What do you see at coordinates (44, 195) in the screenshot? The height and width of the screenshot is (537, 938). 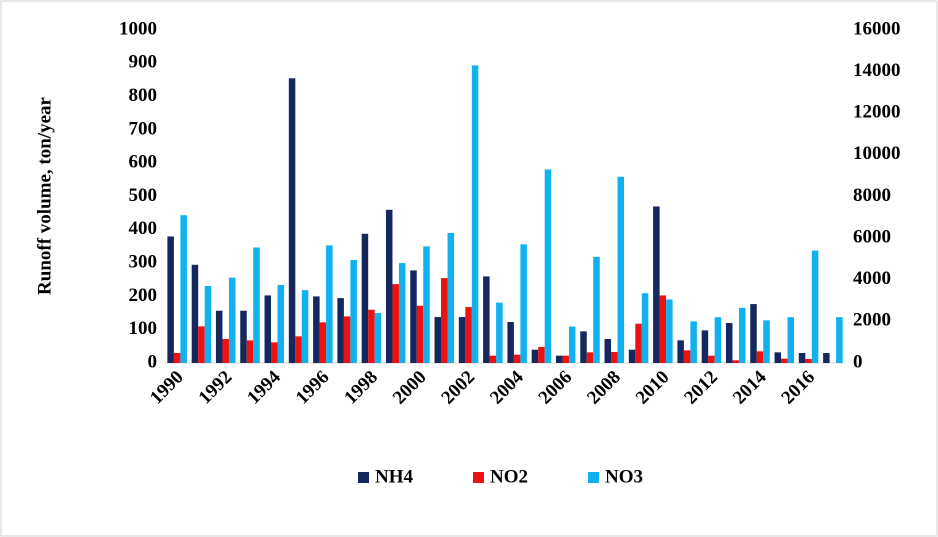 I see `y-axis-label: Runoff volume, ton/year` at bounding box center [44, 195].